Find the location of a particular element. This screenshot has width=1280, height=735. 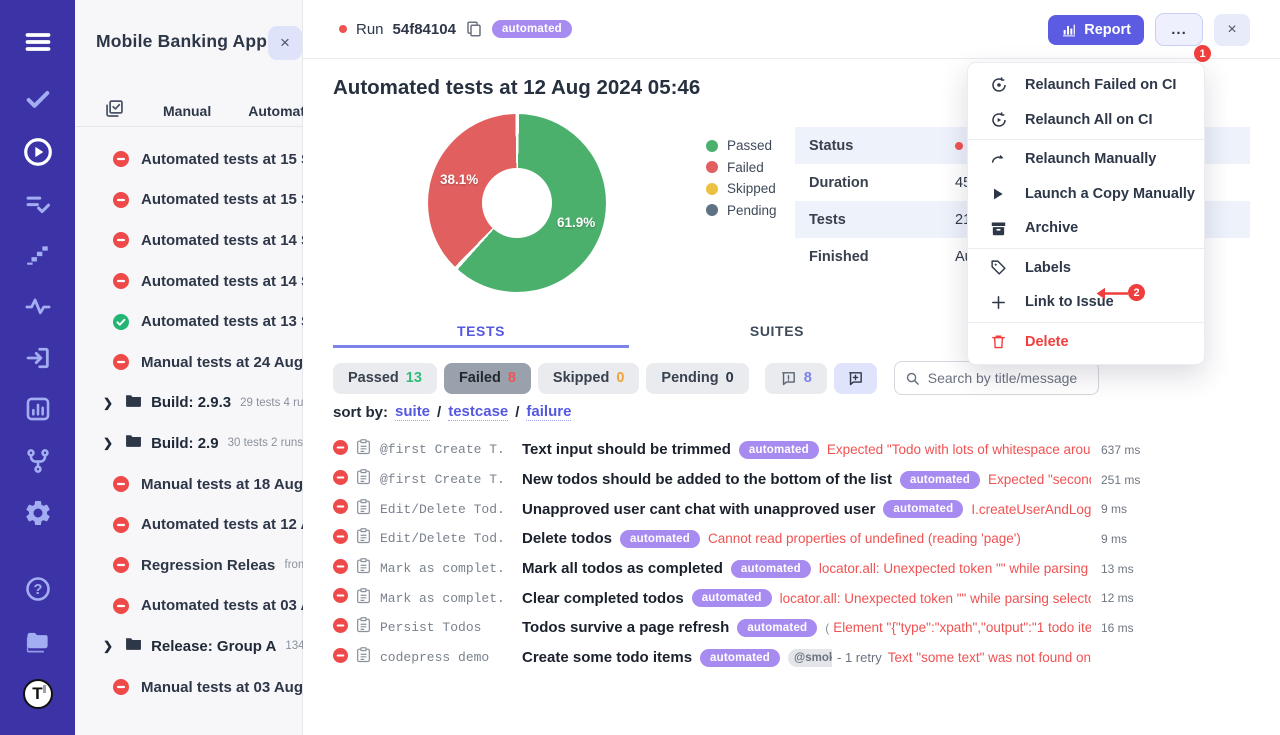

search-input is located at coordinates (1002, 378).